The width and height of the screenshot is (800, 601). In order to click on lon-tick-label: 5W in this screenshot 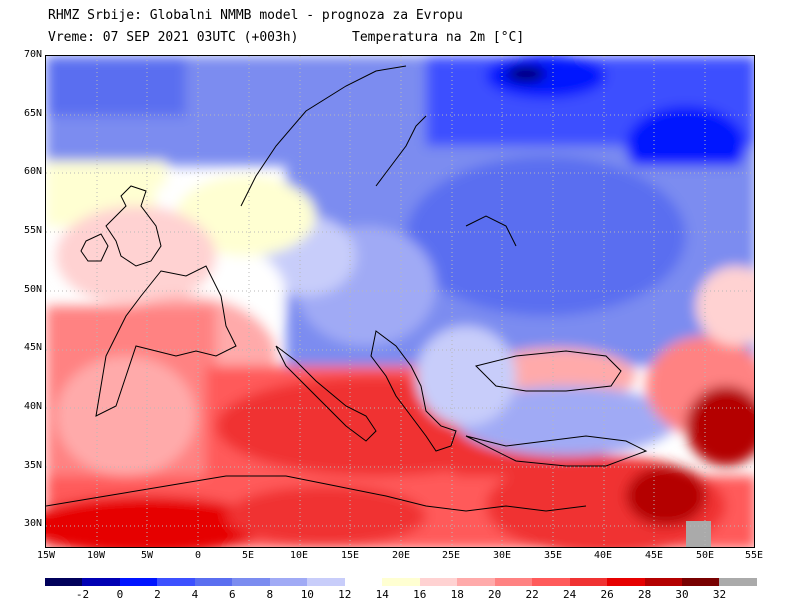, I will do `click(147, 555)`.